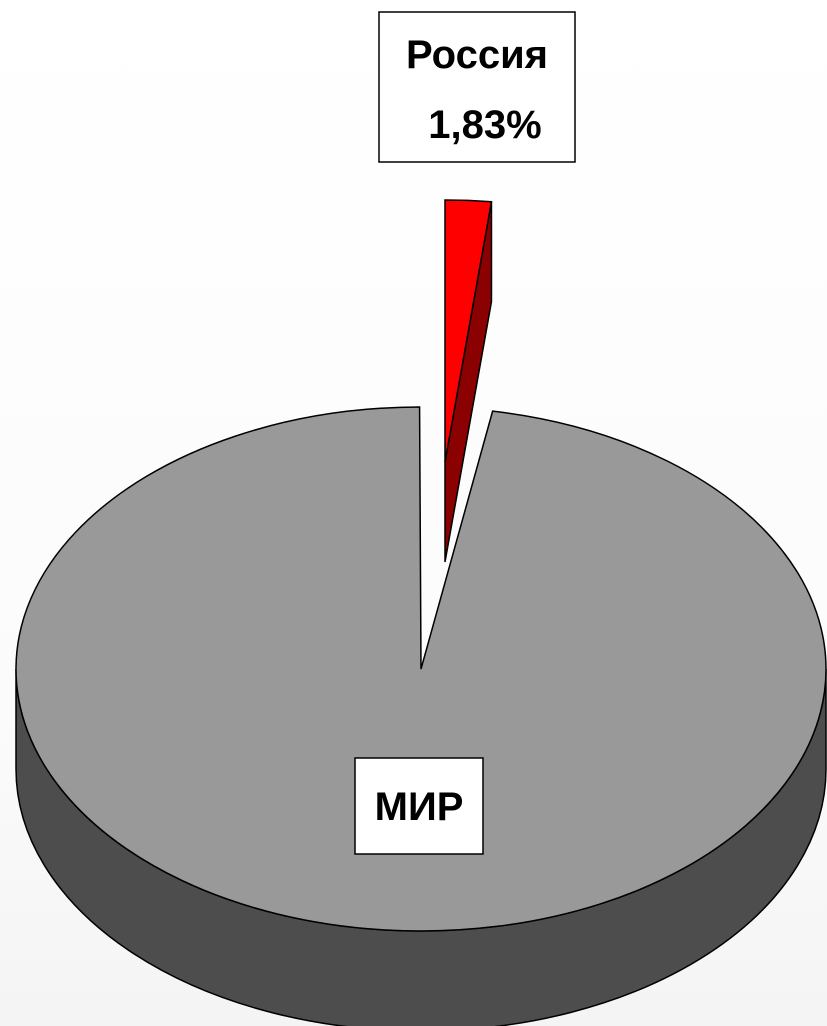  What do you see at coordinates (484, 125) in the screenshot?
I see `russia-value-label: 1,83%` at bounding box center [484, 125].